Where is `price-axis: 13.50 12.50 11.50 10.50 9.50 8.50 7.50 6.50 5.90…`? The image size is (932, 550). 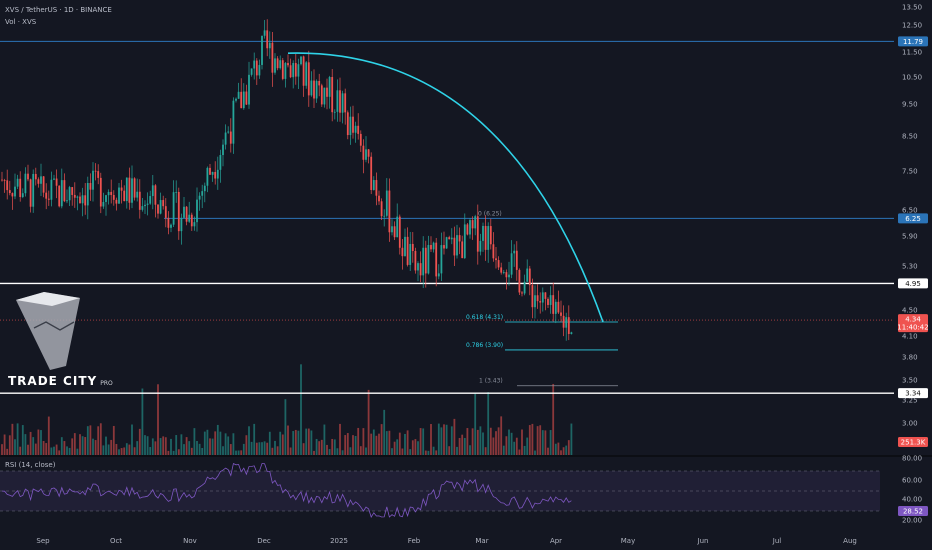 price-axis: 13.50 12.50 11.50 10.50 9.50 8.50 7.50 6.50 5.90… is located at coordinates (912, 264).